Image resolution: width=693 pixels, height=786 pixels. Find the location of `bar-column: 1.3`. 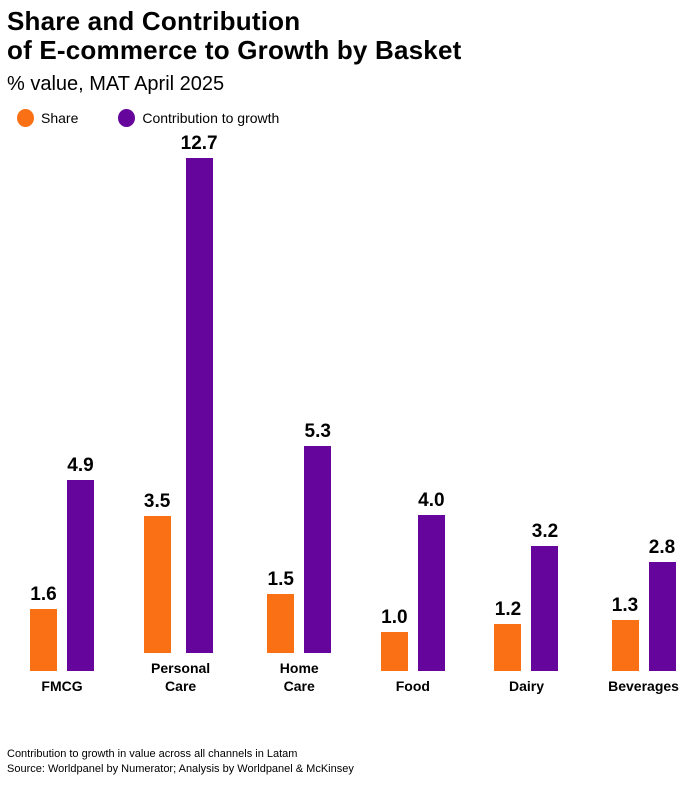

bar-column: 1.3 is located at coordinates (625, 632).